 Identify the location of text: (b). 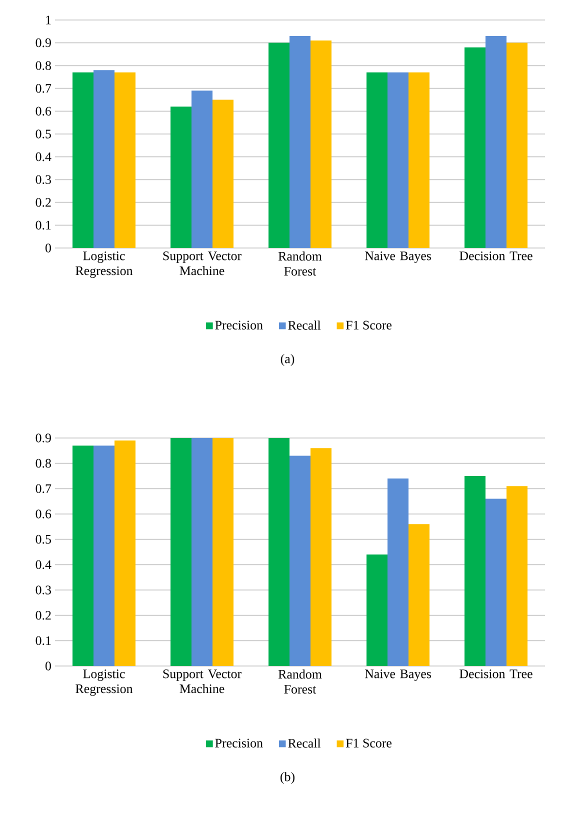
(287, 778).